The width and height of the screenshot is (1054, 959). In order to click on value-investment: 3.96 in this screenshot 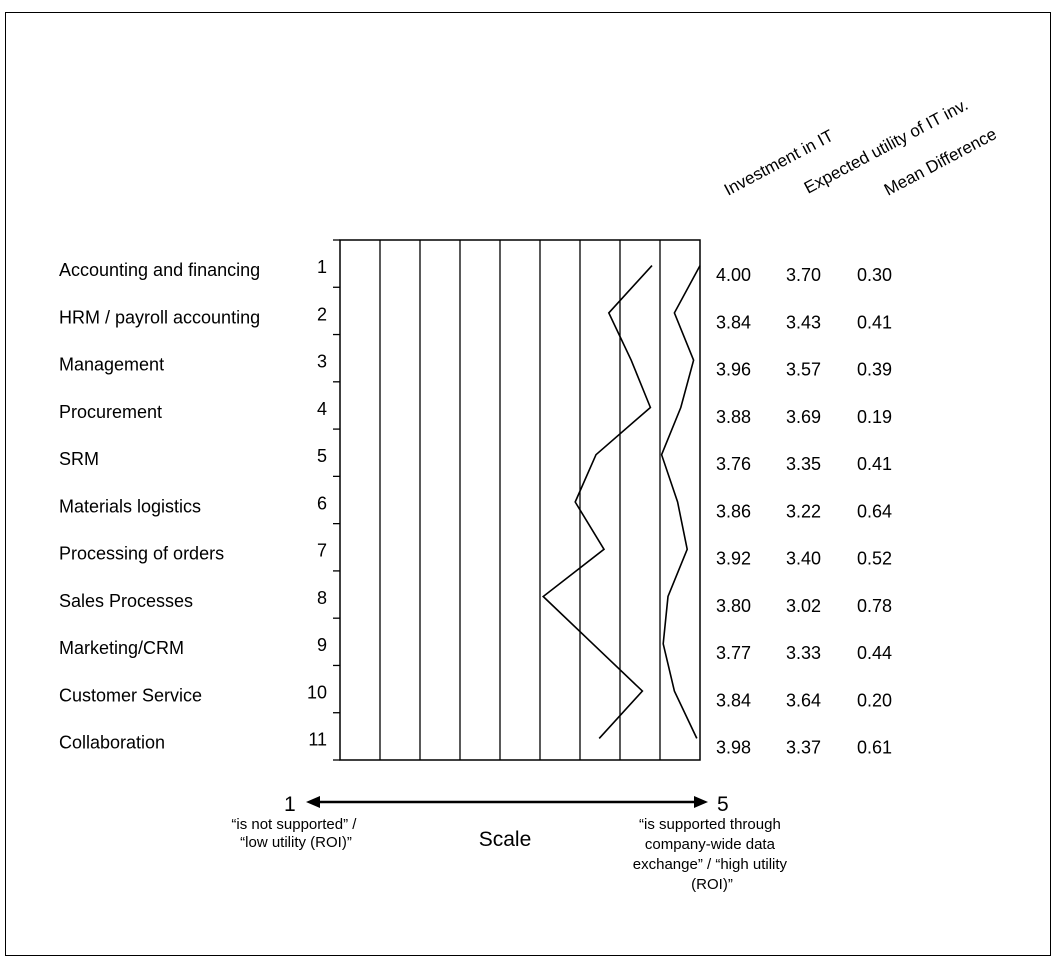, I will do `click(733, 370)`.